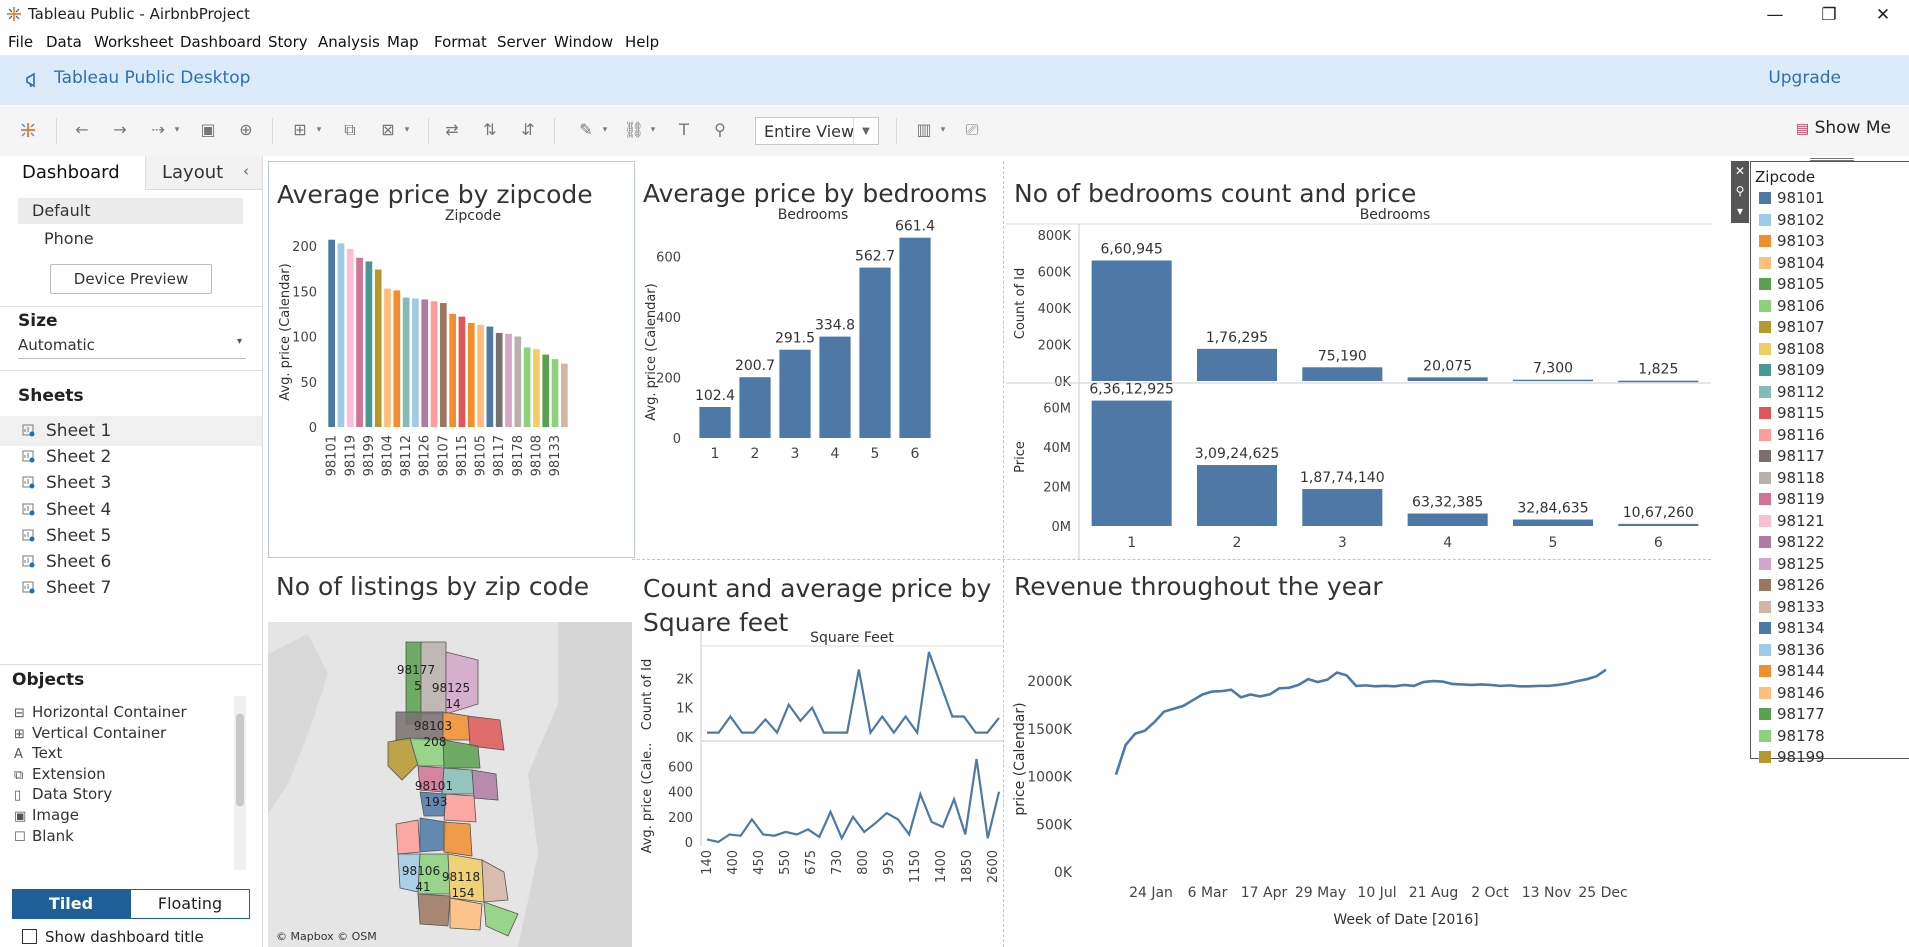 The image size is (1909, 947). I want to click on legend-resize-grip, so click(1832, 164).